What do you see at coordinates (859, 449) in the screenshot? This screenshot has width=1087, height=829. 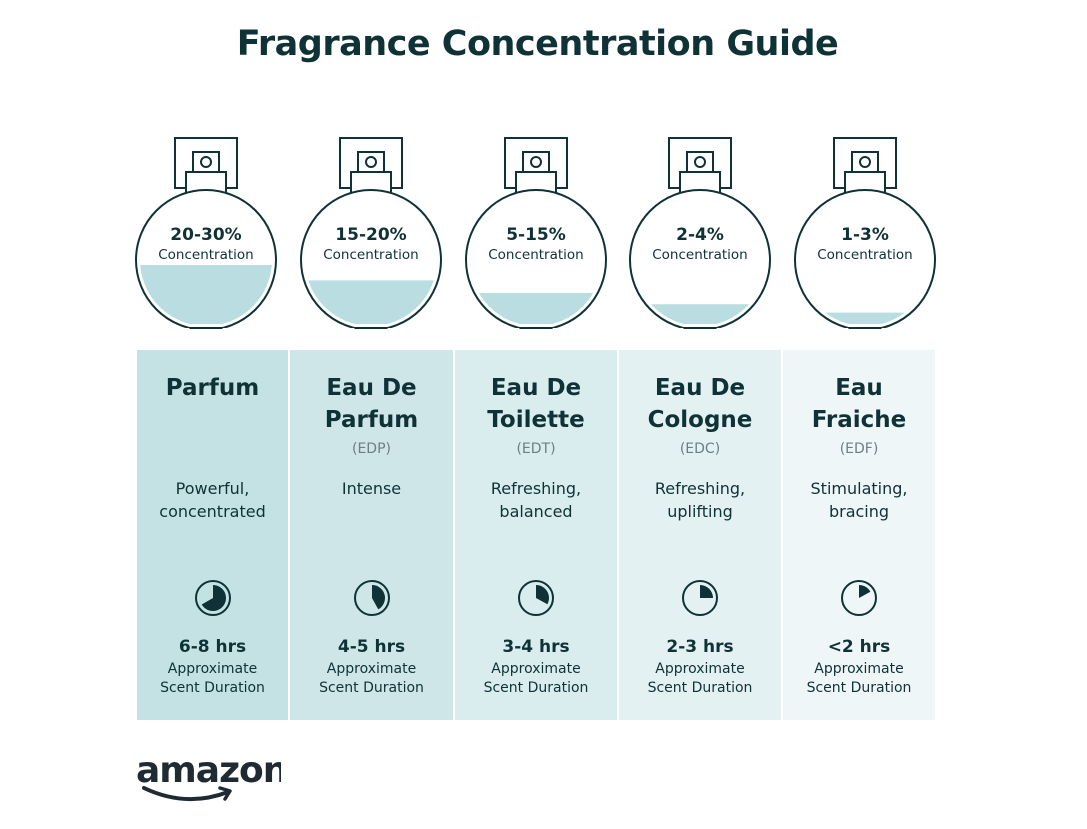 I see `fragrance-abbr: (EDF)` at bounding box center [859, 449].